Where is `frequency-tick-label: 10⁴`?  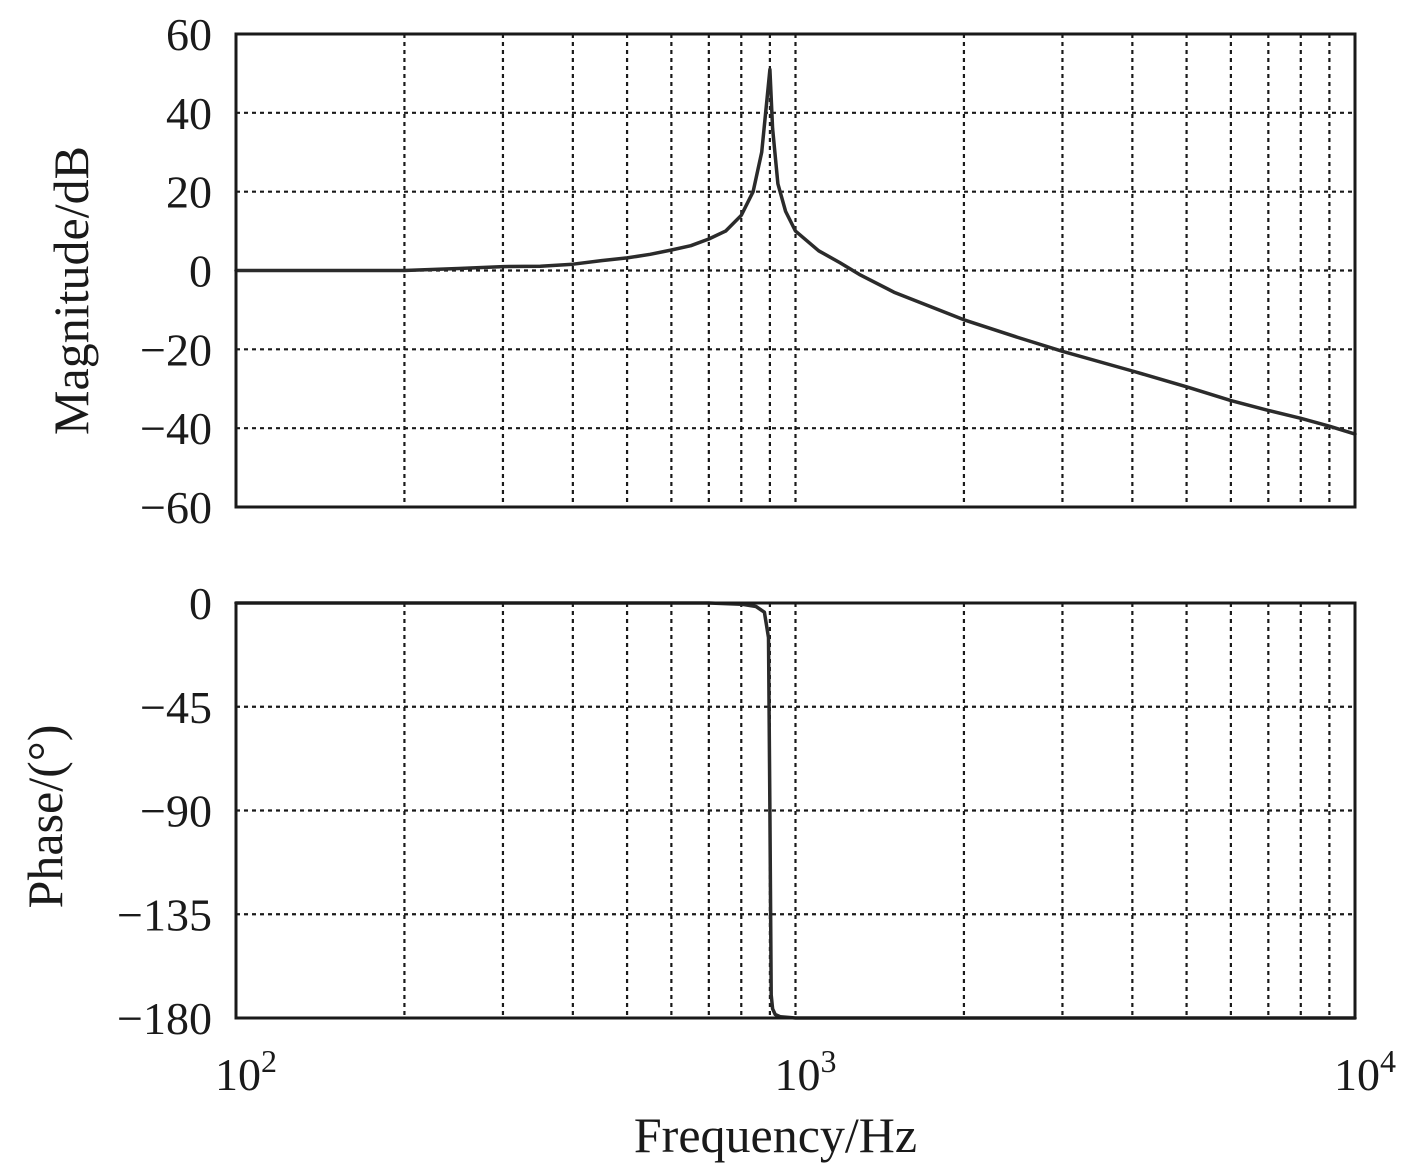 frequency-tick-label: 10⁴ is located at coordinates (1365, 1071).